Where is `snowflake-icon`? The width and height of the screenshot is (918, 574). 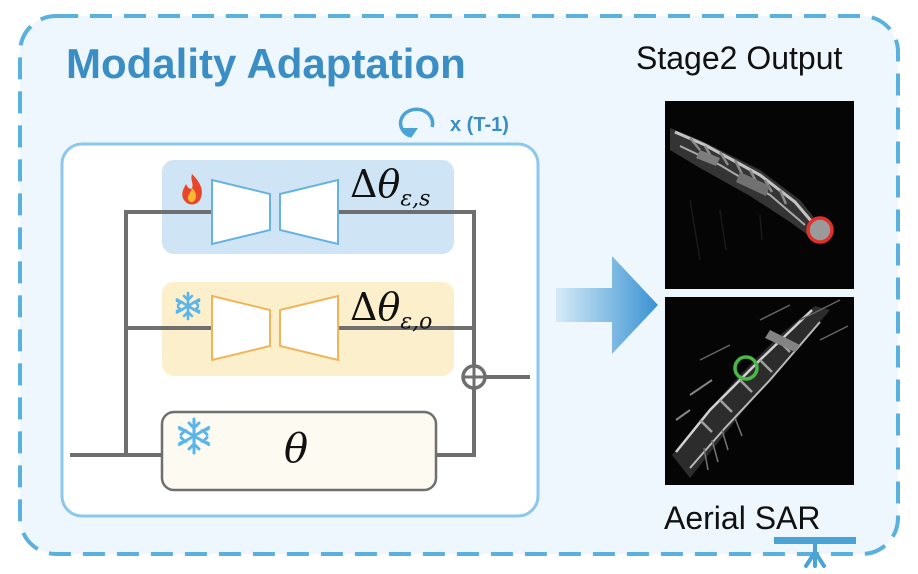 snowflake-icon is located at coordinates (188, 306).